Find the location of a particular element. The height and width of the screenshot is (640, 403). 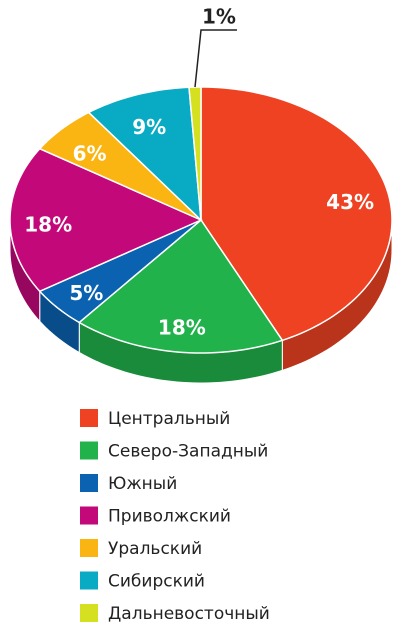

legend-label: Приволжский is located at coordinates (169, 517).